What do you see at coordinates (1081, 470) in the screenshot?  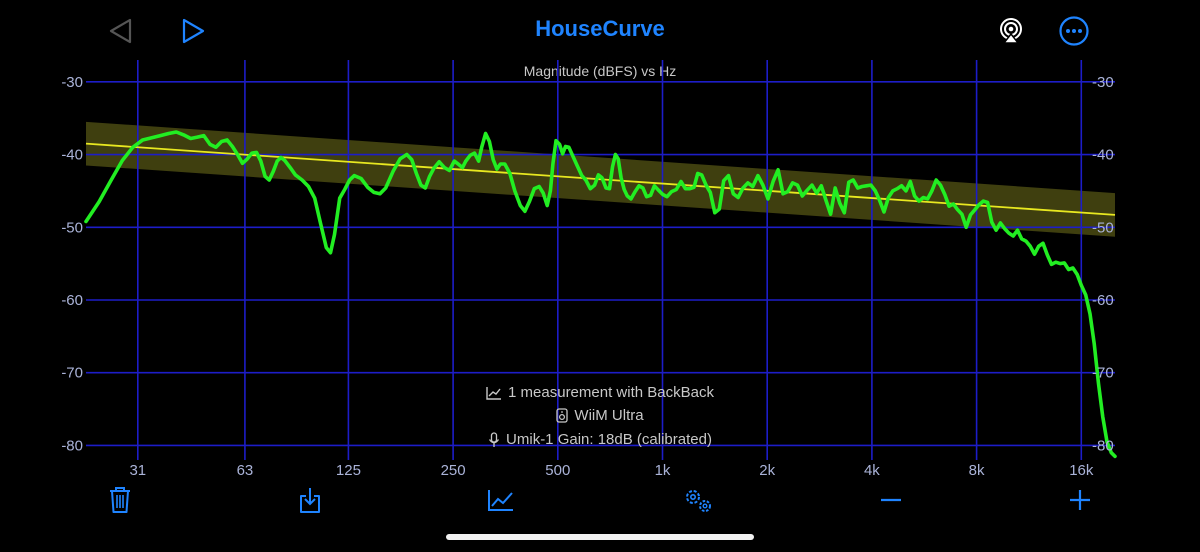 I see `x-tick-label: 16k` at bounding box center [1081, 470].